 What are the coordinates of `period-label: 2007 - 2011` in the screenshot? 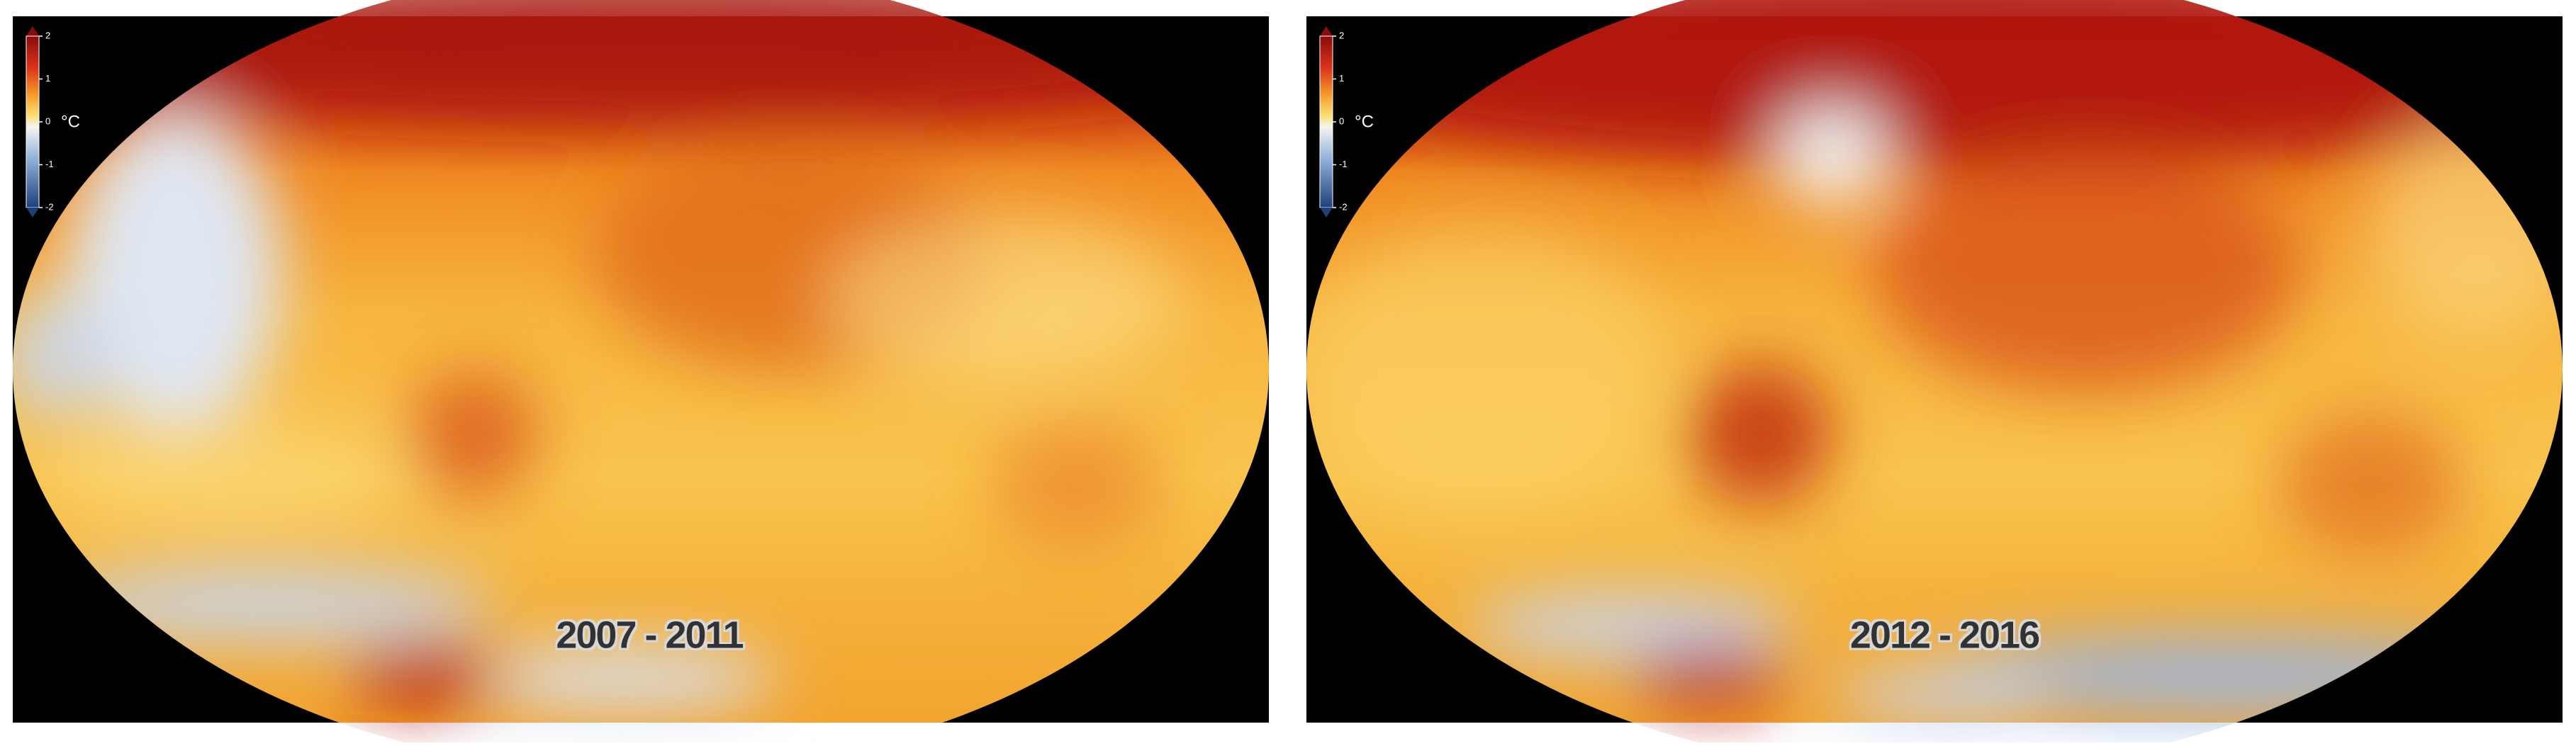 It's located at (650, 635).